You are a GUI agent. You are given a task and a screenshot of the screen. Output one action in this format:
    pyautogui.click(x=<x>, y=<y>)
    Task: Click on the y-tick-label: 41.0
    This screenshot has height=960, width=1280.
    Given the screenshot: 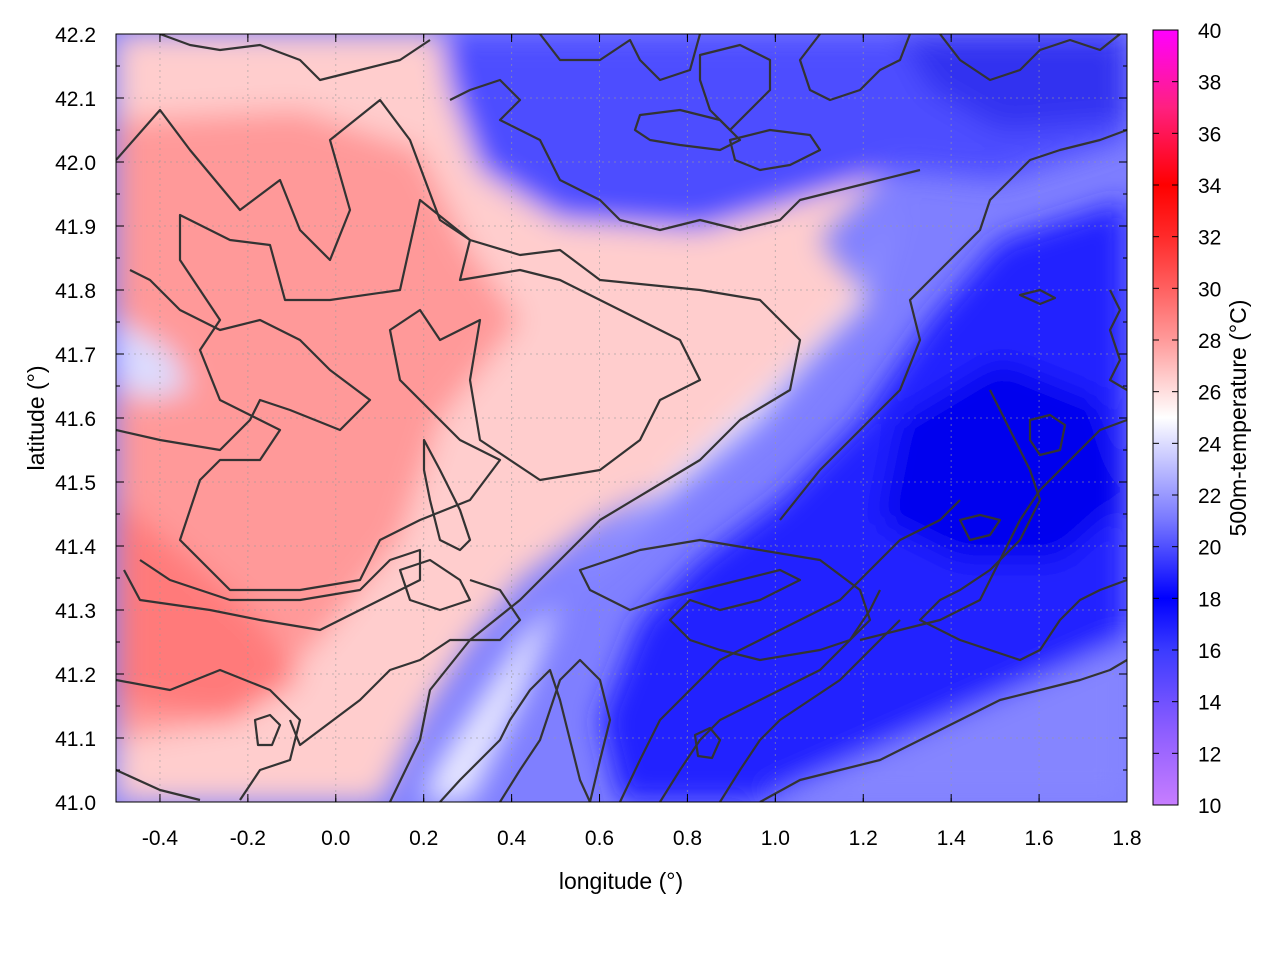 What is the action you would take?
    pyautogui.click(x=75, y=803)
    